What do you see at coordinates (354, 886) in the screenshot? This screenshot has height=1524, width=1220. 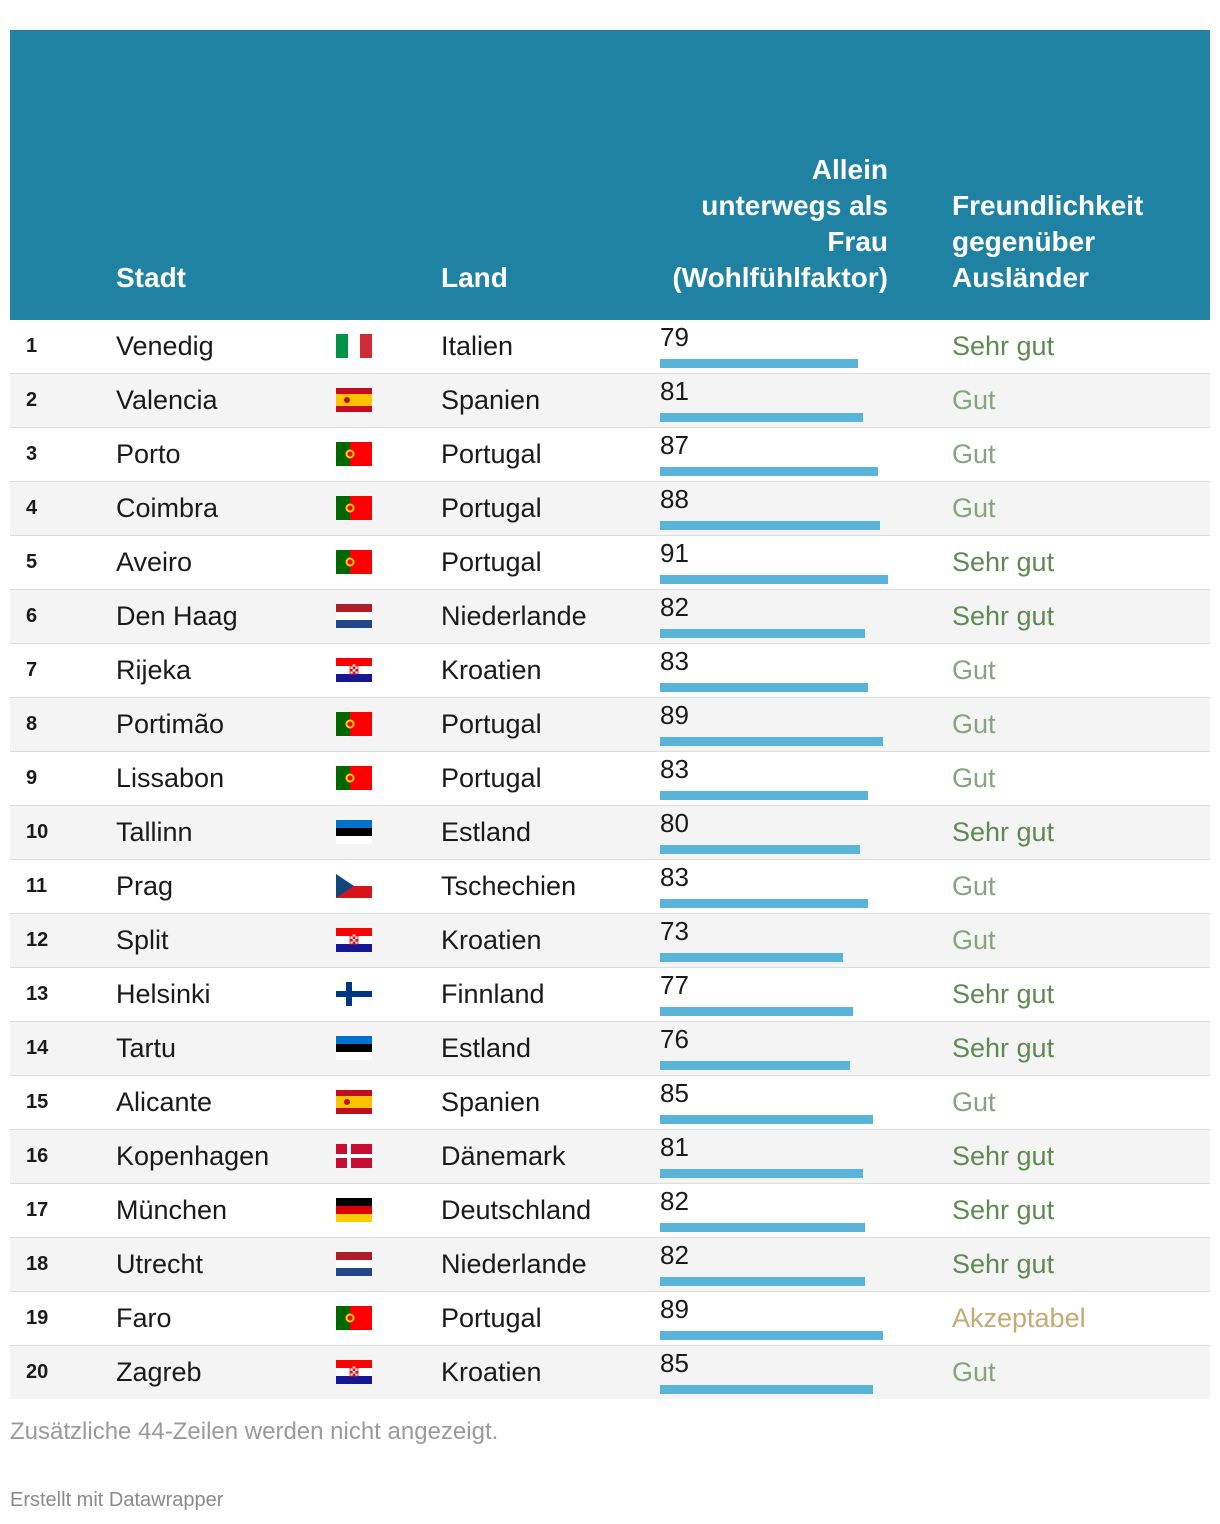 I see `cz-flag-icon` at bounding box center [354, 886].